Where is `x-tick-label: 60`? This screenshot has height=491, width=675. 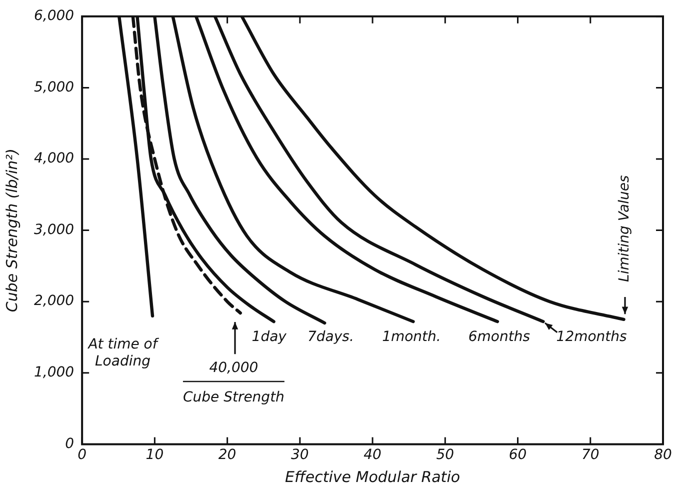 x-tick-label: 60 is located at coordinates (517, 455).